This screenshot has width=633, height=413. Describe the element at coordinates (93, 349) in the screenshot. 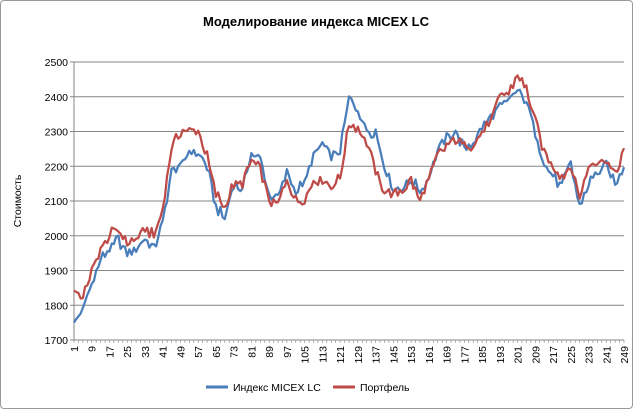

I see `x-tick-label-9: 9` at that location.